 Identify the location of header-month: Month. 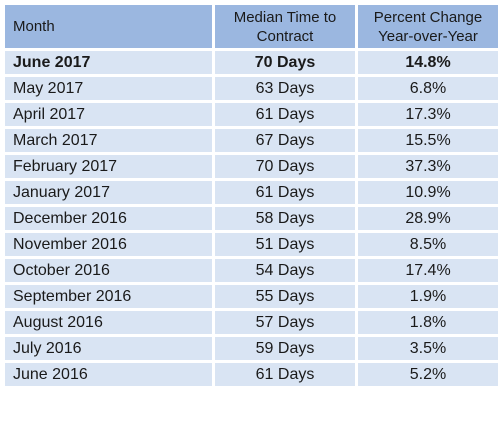
(108, 26).